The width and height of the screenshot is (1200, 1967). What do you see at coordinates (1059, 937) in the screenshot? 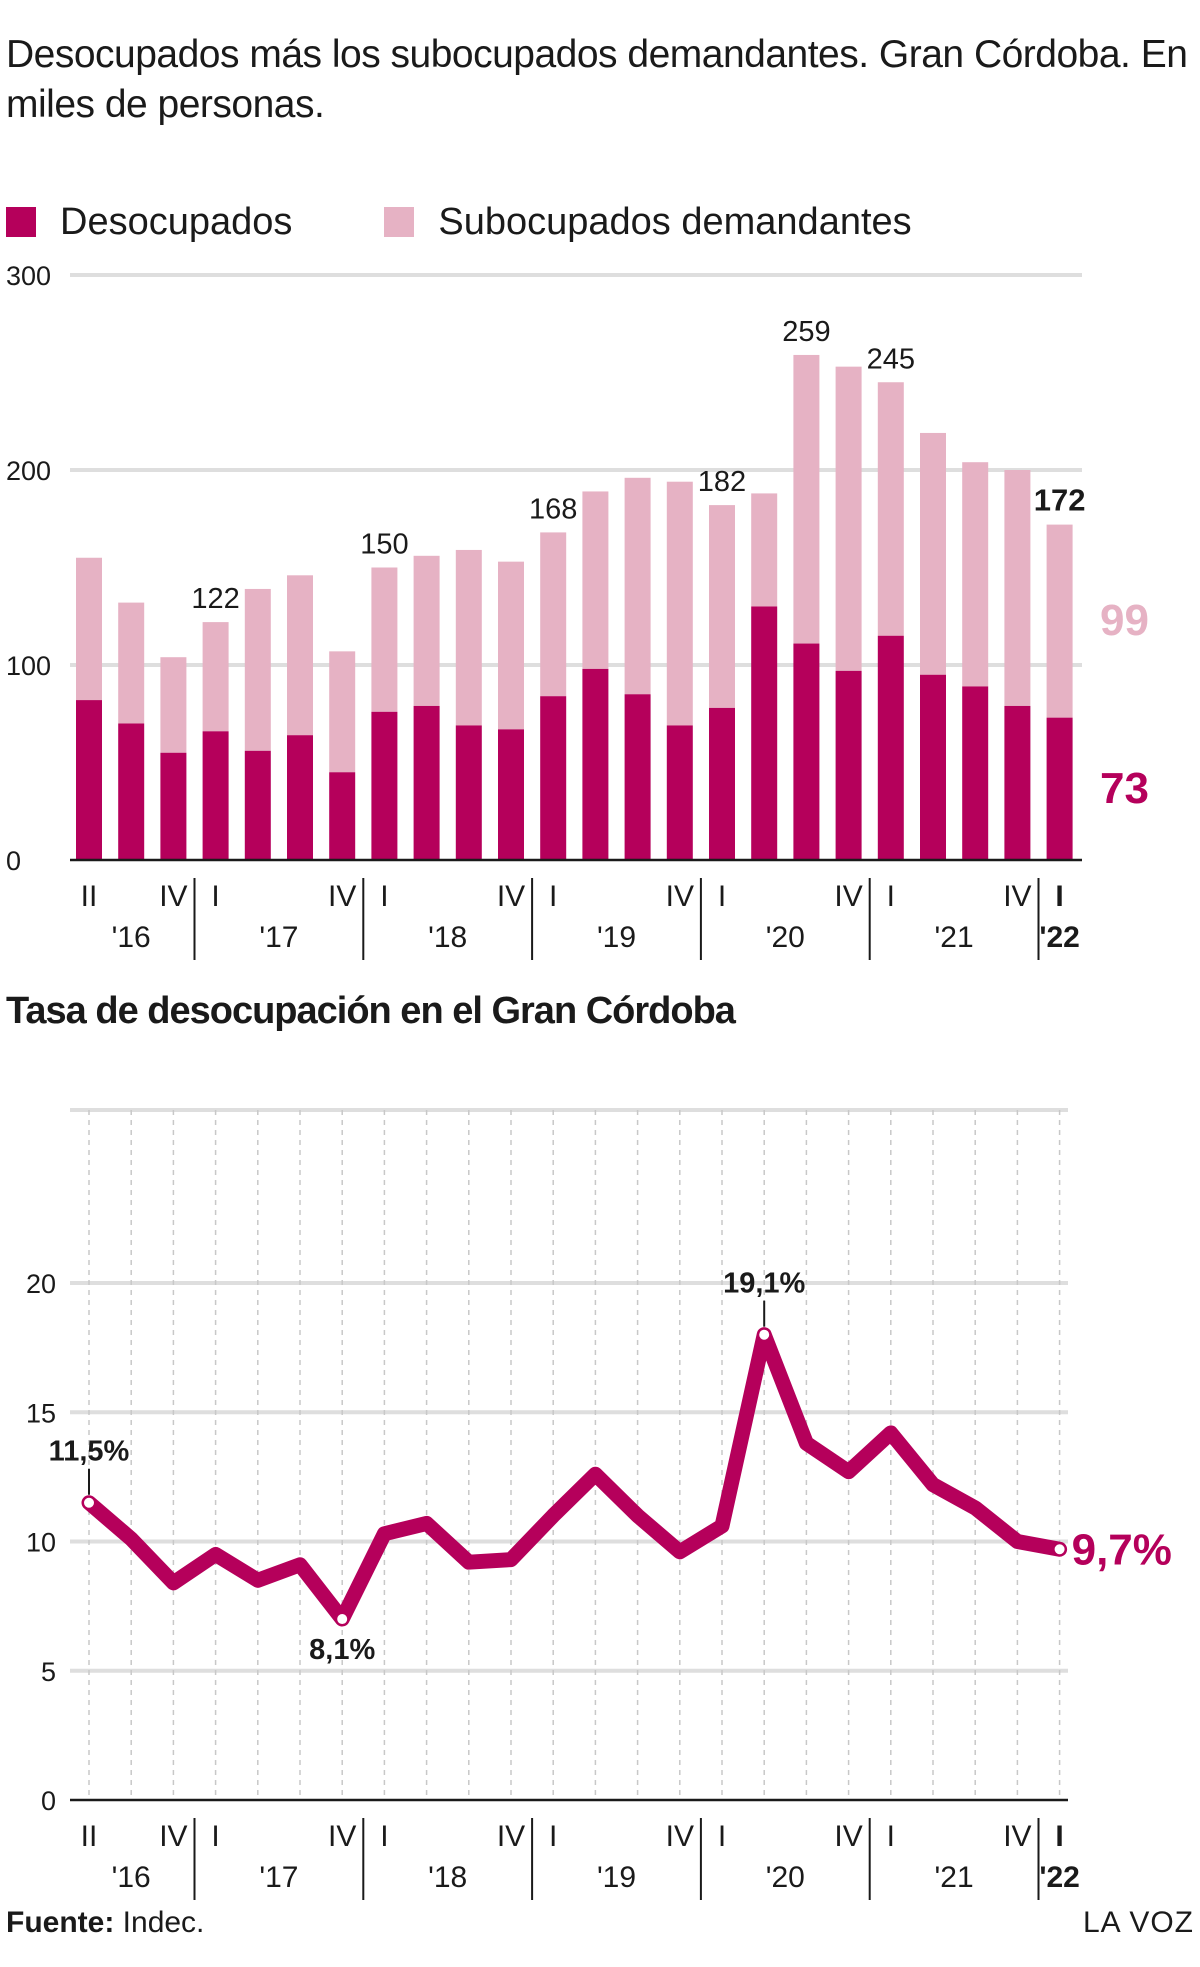
I see `bar-year-label: '22` at bounding box center [1059, 937].